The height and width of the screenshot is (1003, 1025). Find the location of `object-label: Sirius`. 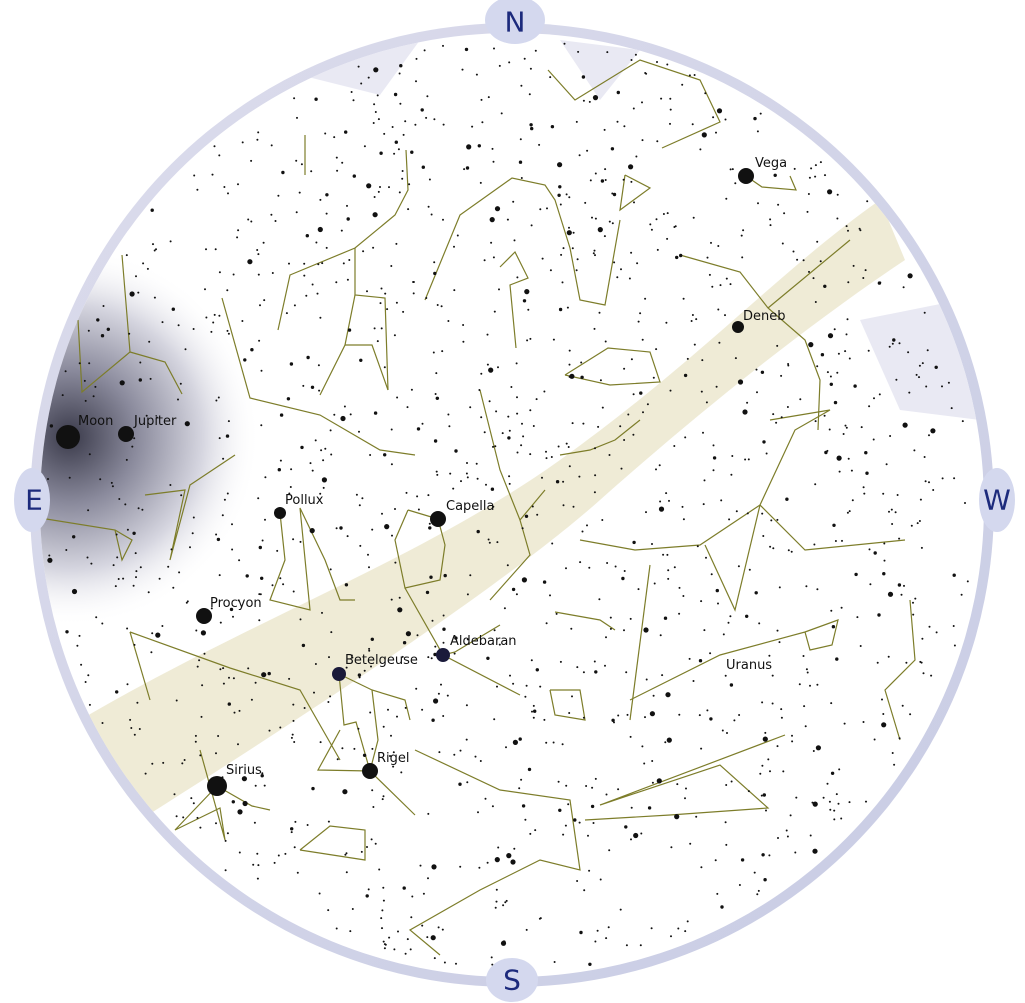

object-label: Sirius is located at coordinates (244, 770).